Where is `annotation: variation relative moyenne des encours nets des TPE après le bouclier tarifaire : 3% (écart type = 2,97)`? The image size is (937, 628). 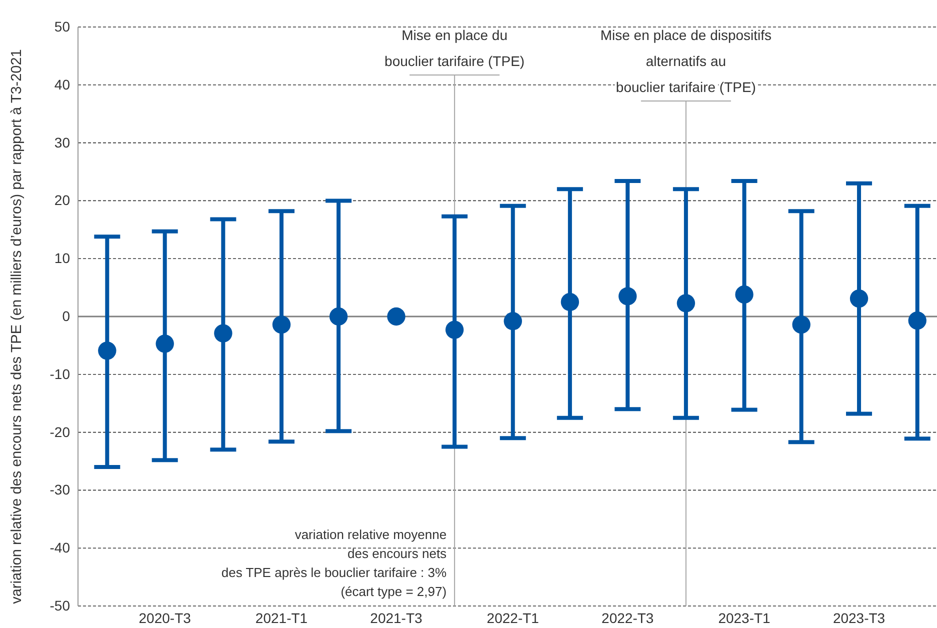 annotation: variation relative moyenne des encours nets des TPE après le bouclier tarifaire : 3% (écart type = 2,97) is located at coordinates (334, 563).